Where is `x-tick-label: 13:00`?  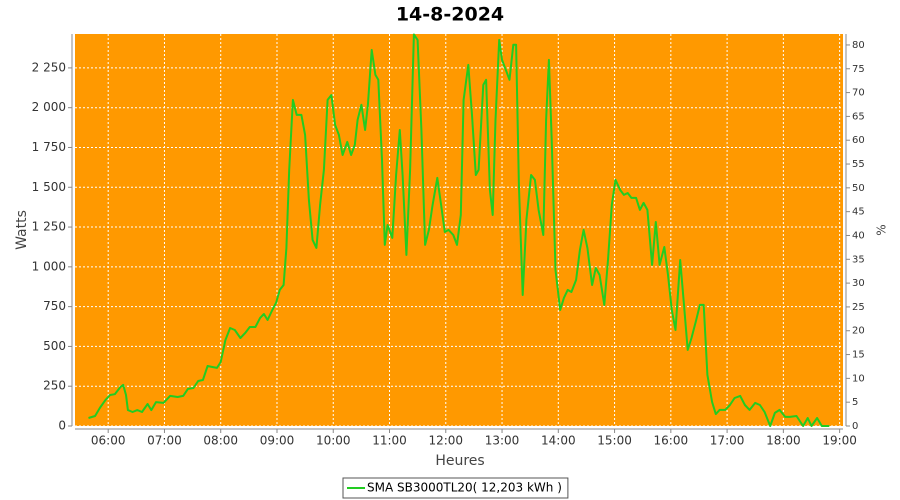 x-tick-label: 13:00 is located at coordinates (502, 441).